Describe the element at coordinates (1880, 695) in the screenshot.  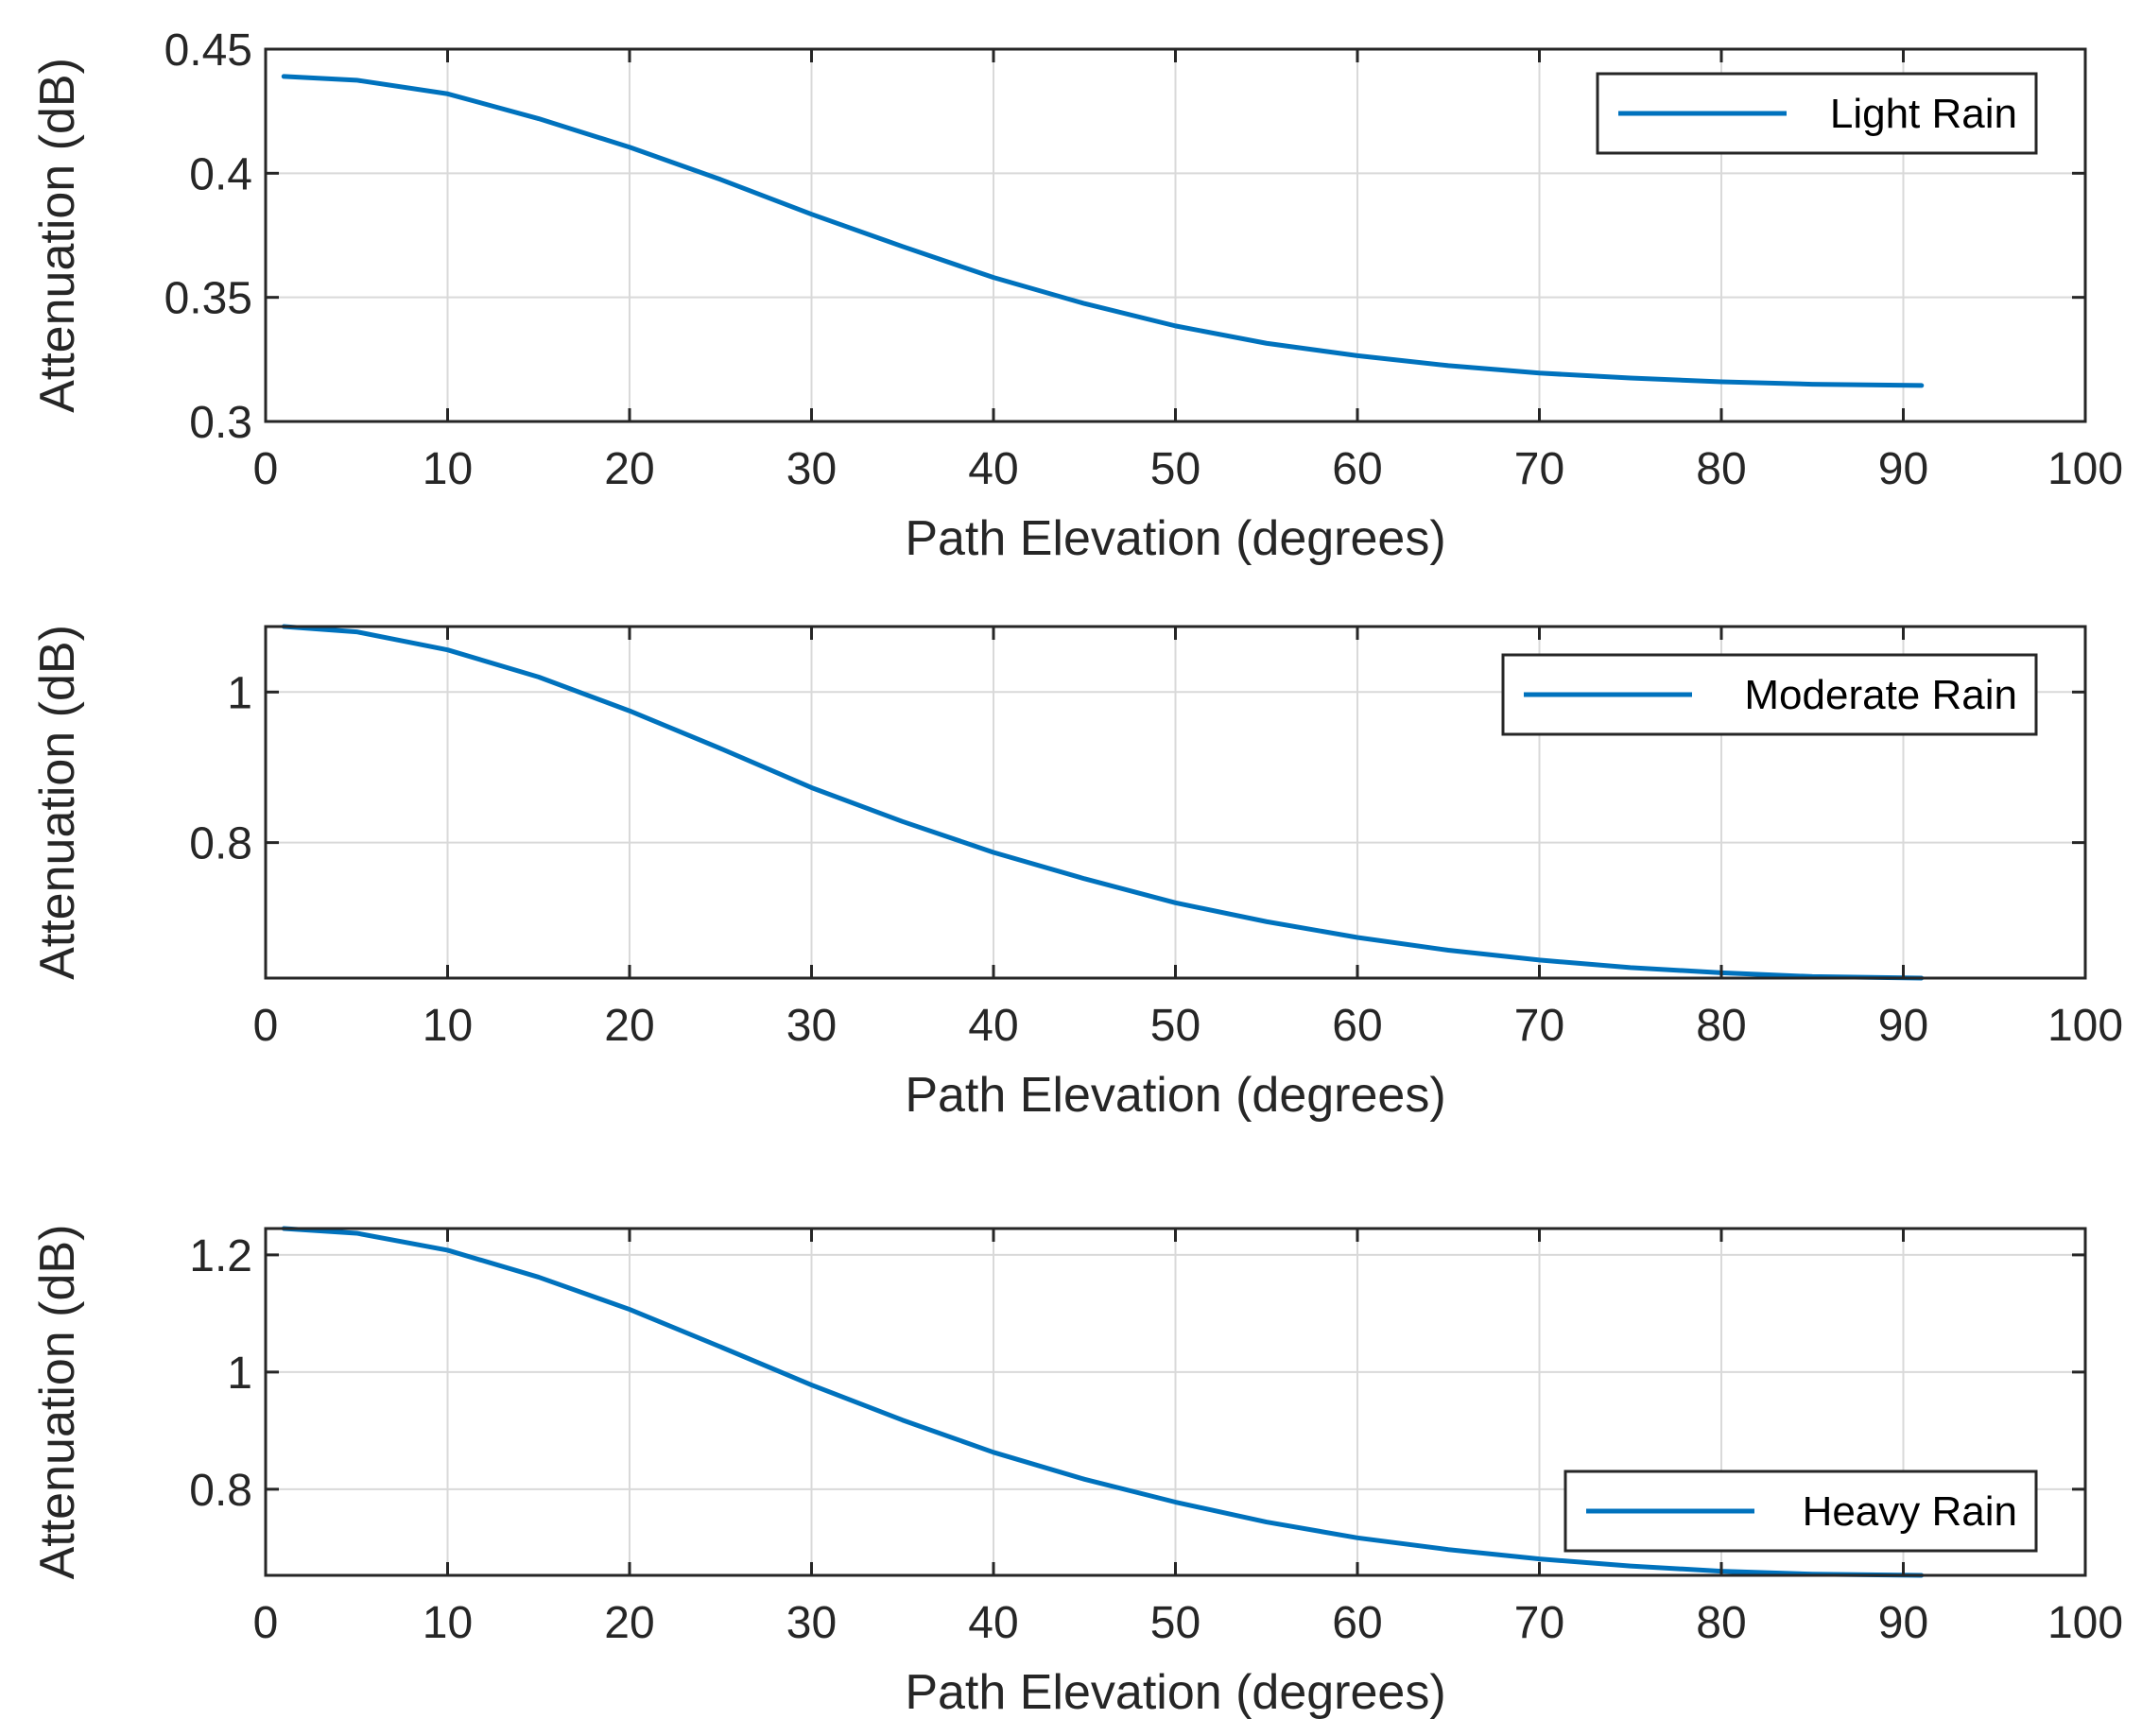
I see `legend-label: Moderate Rain` at that location.